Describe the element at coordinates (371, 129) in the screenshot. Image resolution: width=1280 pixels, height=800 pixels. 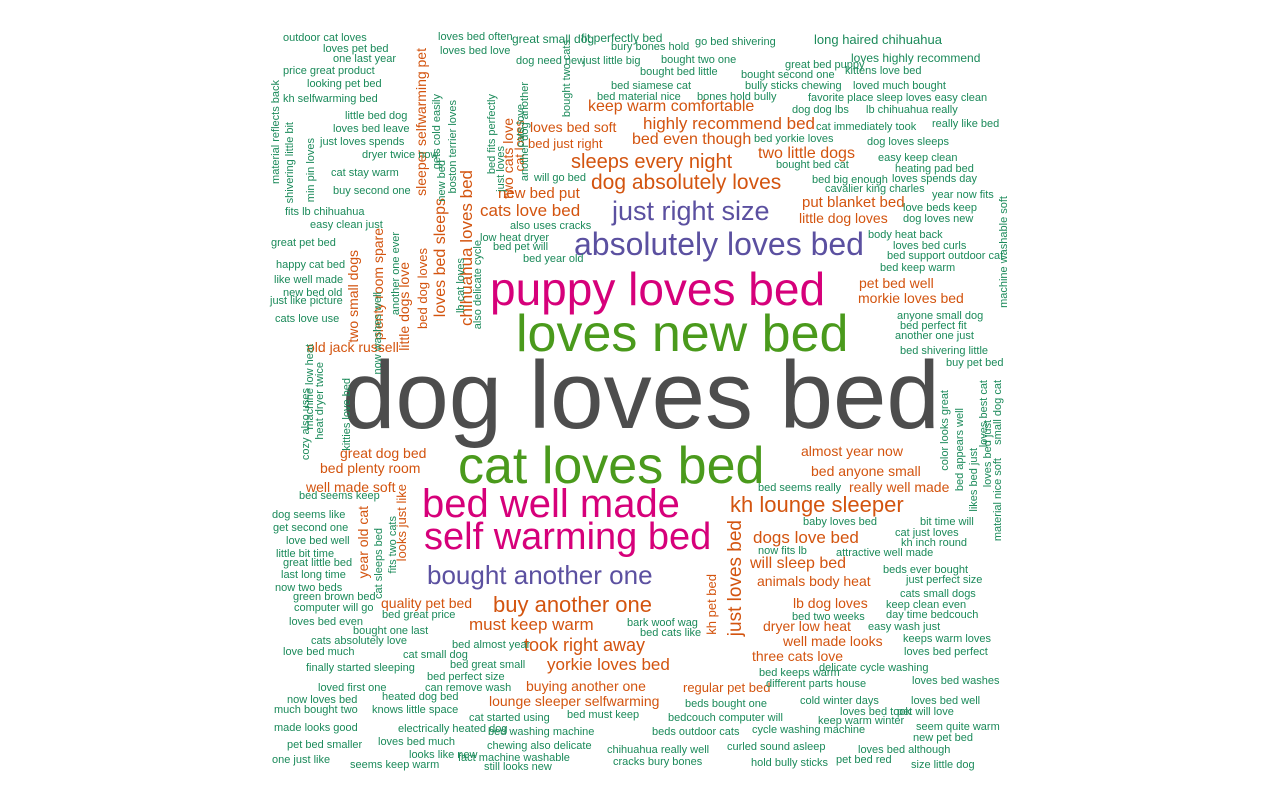
I see `cloud-word: loves bed leave` at that location.